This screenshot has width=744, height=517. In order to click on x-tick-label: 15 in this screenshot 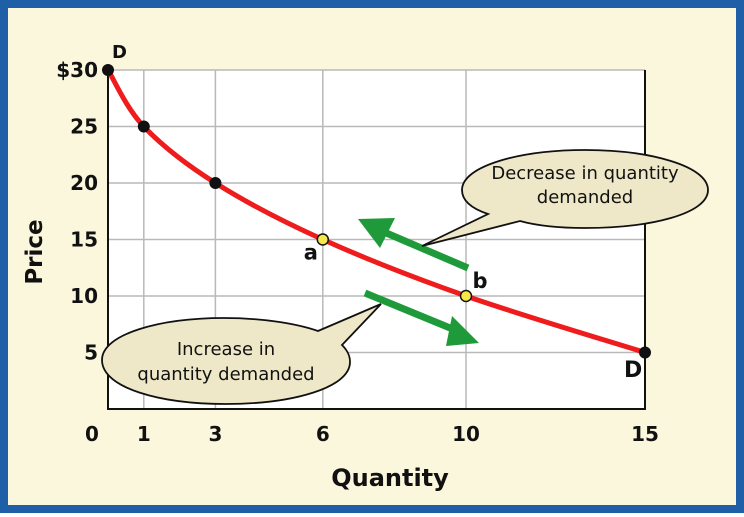, I will do `click(645, 434)`.